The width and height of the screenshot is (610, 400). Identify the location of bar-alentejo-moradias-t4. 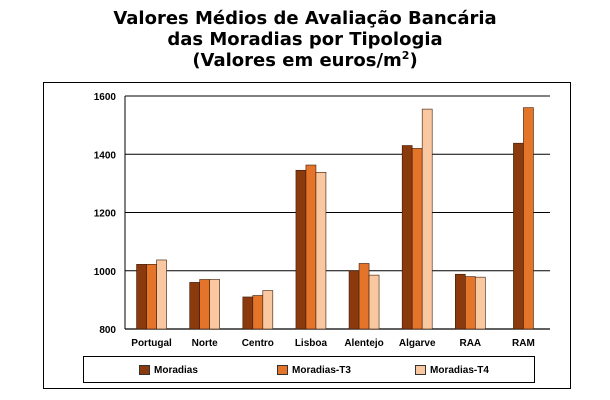
(374, 302).